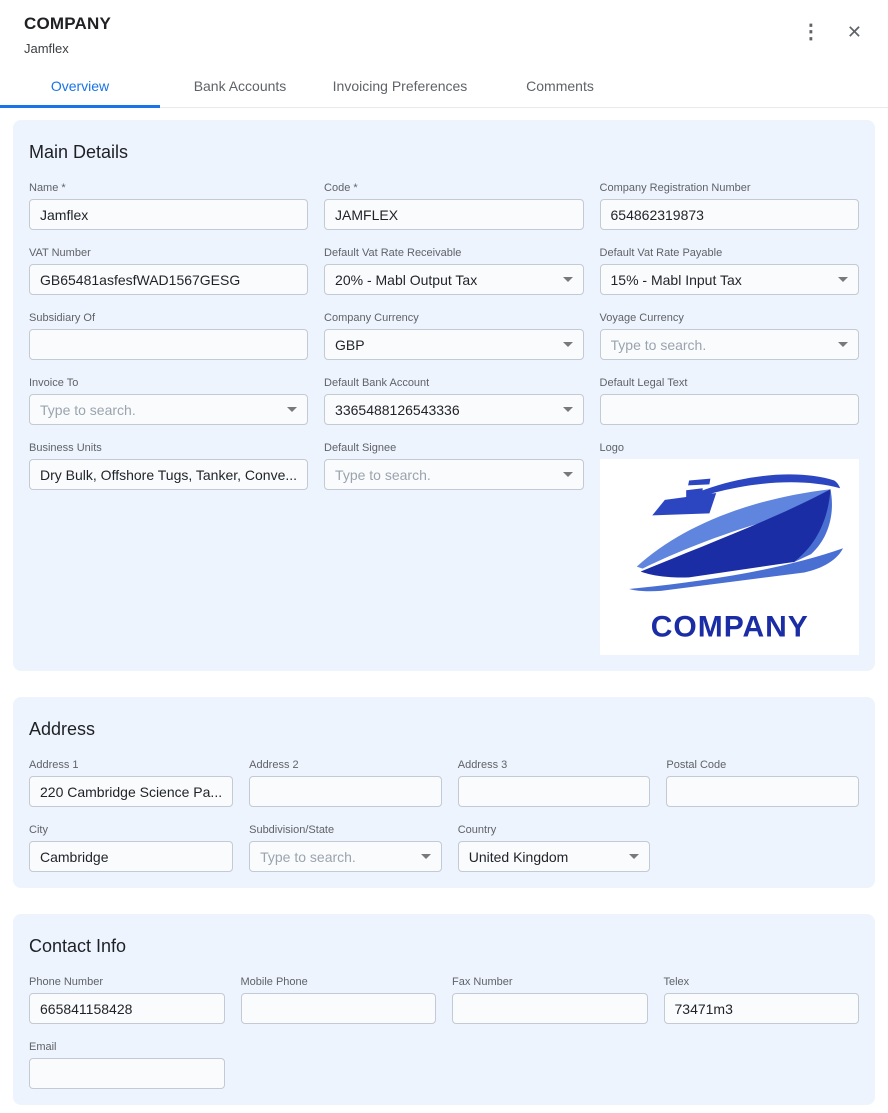  Describe the element at coordinates (554, 856) in the screenshot. I see `country-select: United Kingdom` at that location.